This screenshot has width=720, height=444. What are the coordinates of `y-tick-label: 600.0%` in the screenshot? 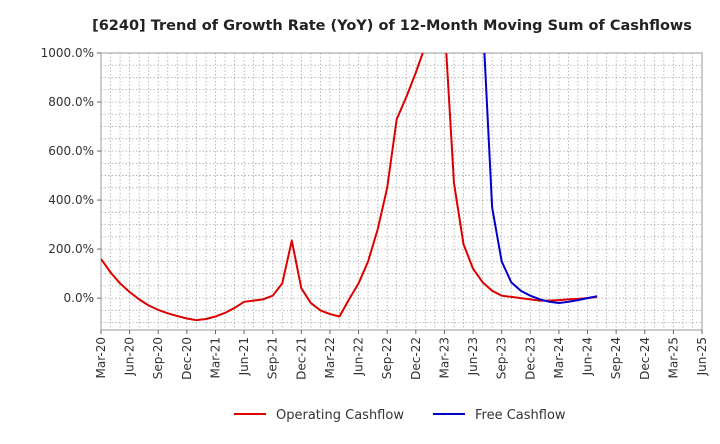 It's located at (71, 151).